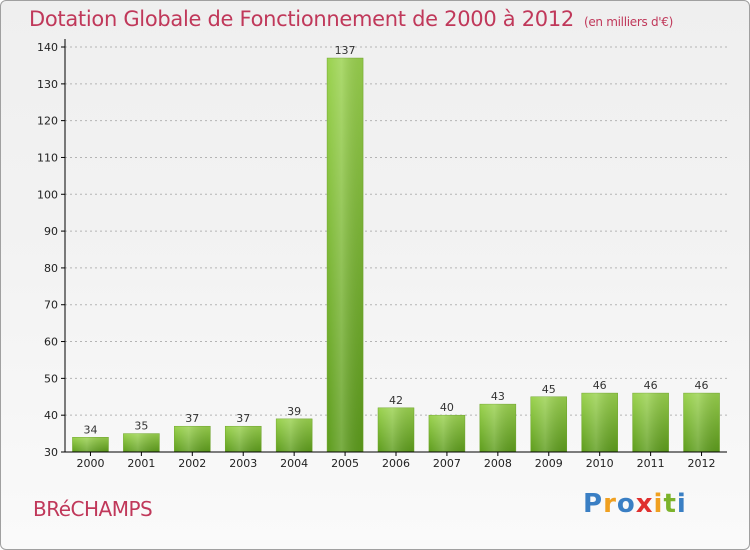  I want to click on bar-value-label: 42, so click(396, 400).